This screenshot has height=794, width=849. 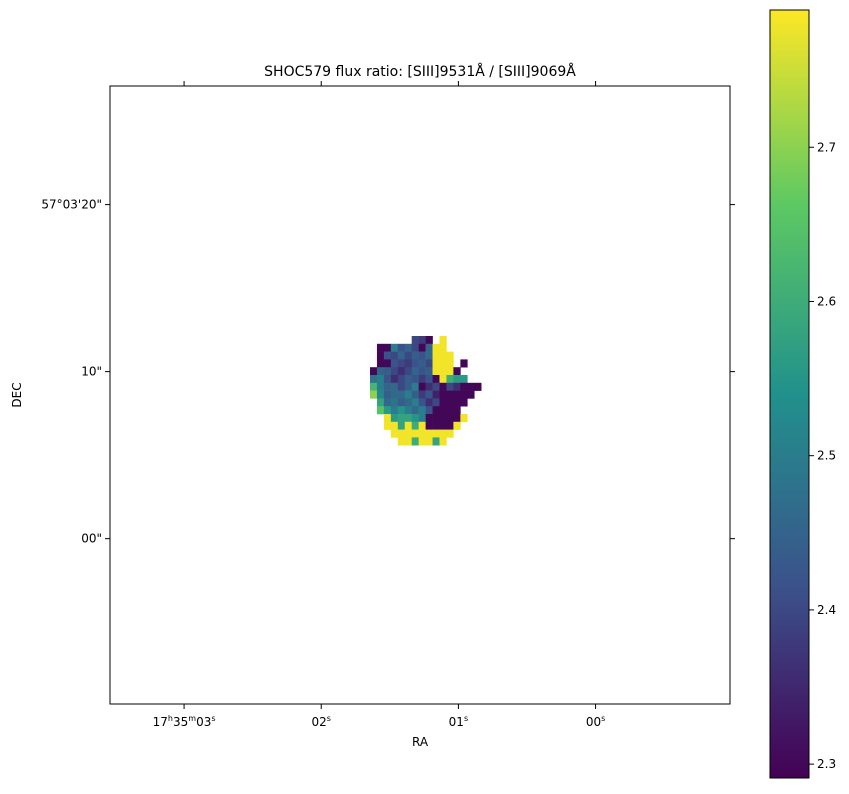 What do you see at coordinates (458, 721) in the screenshot?
I see `x-tick-label: 01s` at bounding box center [458, 721].